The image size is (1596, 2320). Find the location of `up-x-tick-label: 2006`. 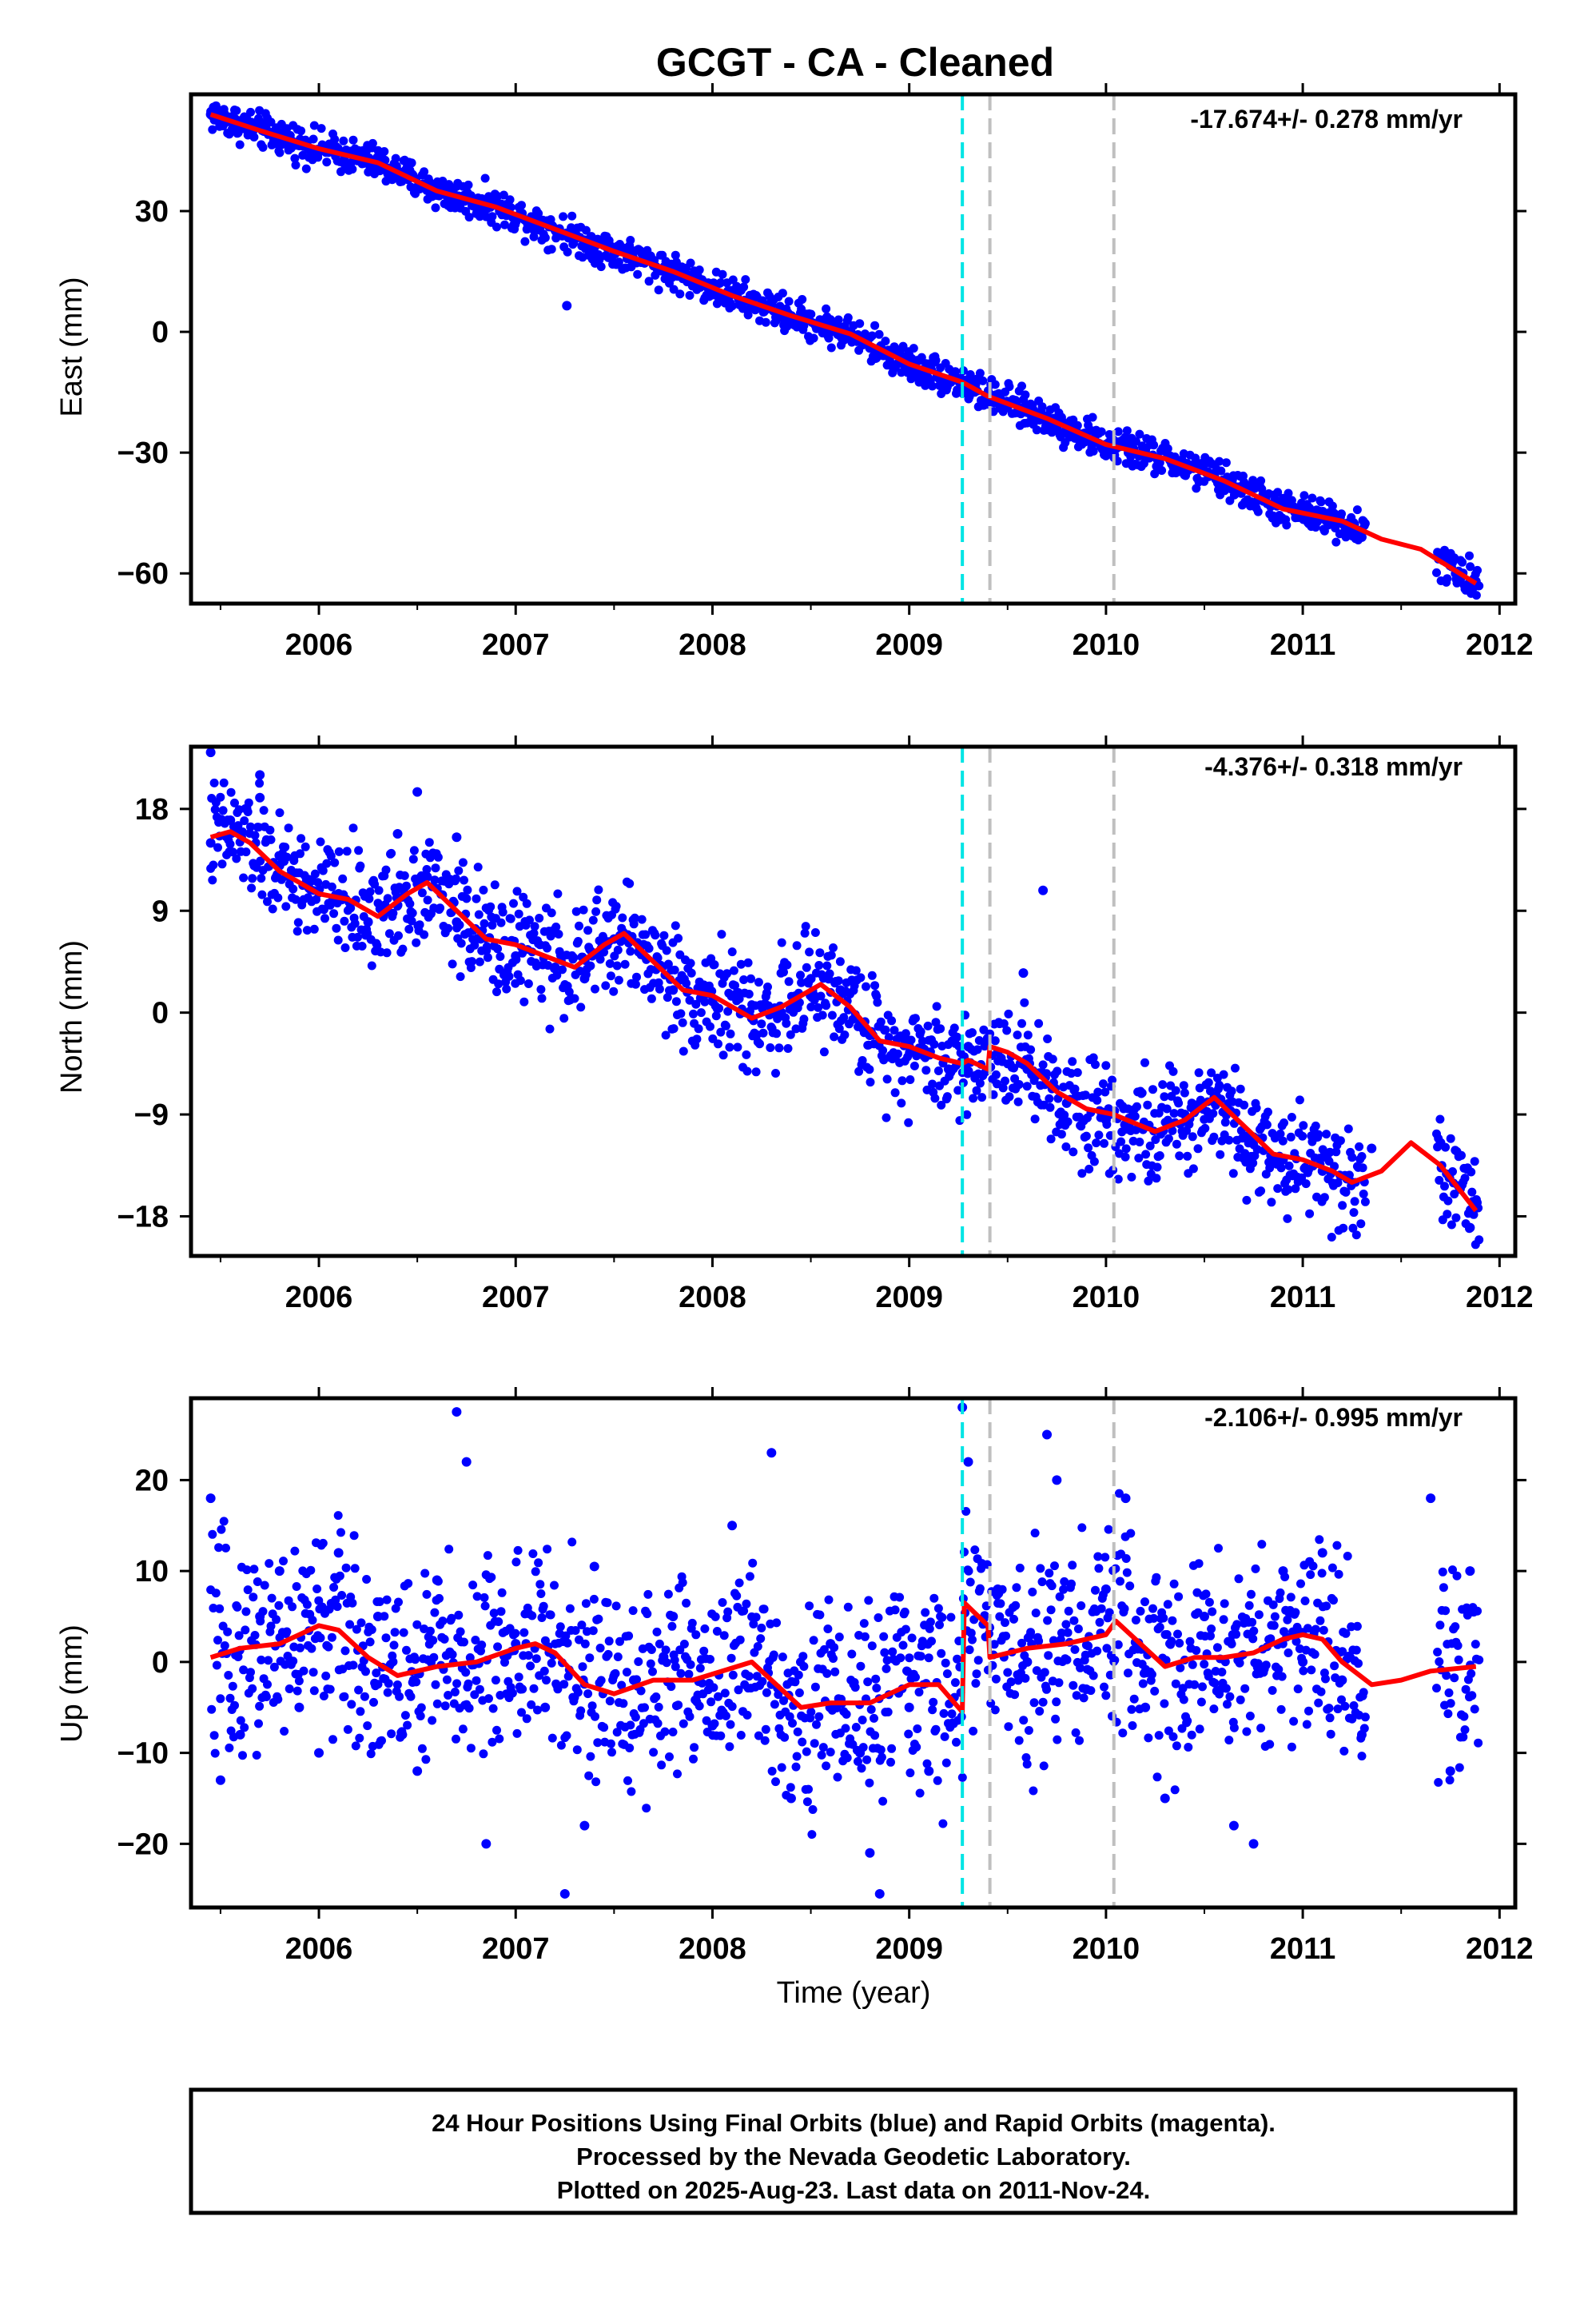

up-x-tick-label: 2006 is located at coordinates (319, 1949).